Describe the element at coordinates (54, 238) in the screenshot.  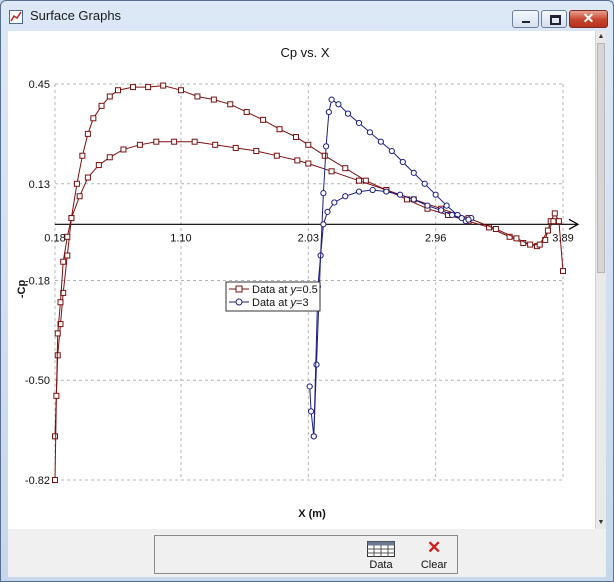
I see `x-tick-label-0: 0.18` at that location.